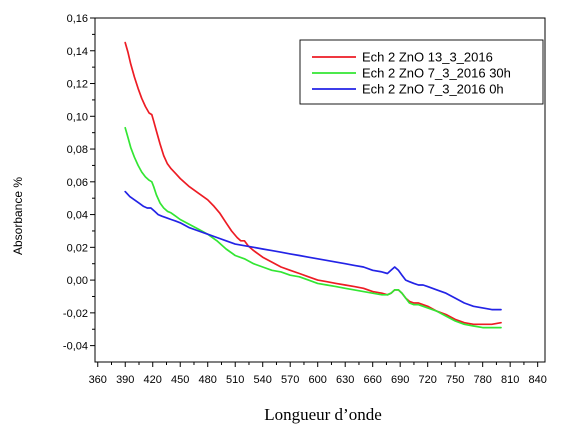  I want to click on x-tick-label: 480, so click(208, 380).